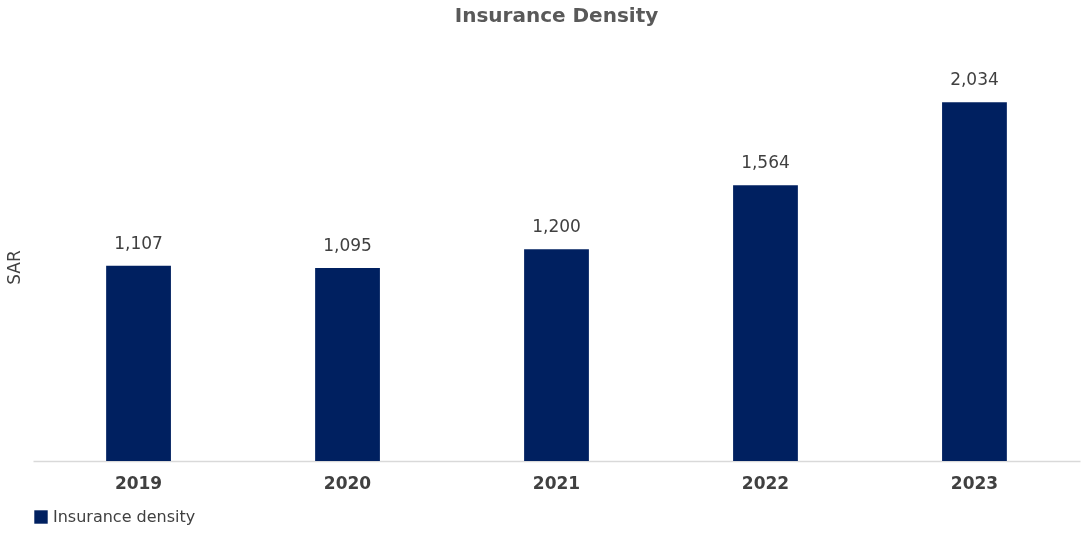 The width and height of the screenshot is (1085, 533). Describe the element at coordinates (974, 482) in the screenshot. I see `x-tick-label: 2023` at that location.